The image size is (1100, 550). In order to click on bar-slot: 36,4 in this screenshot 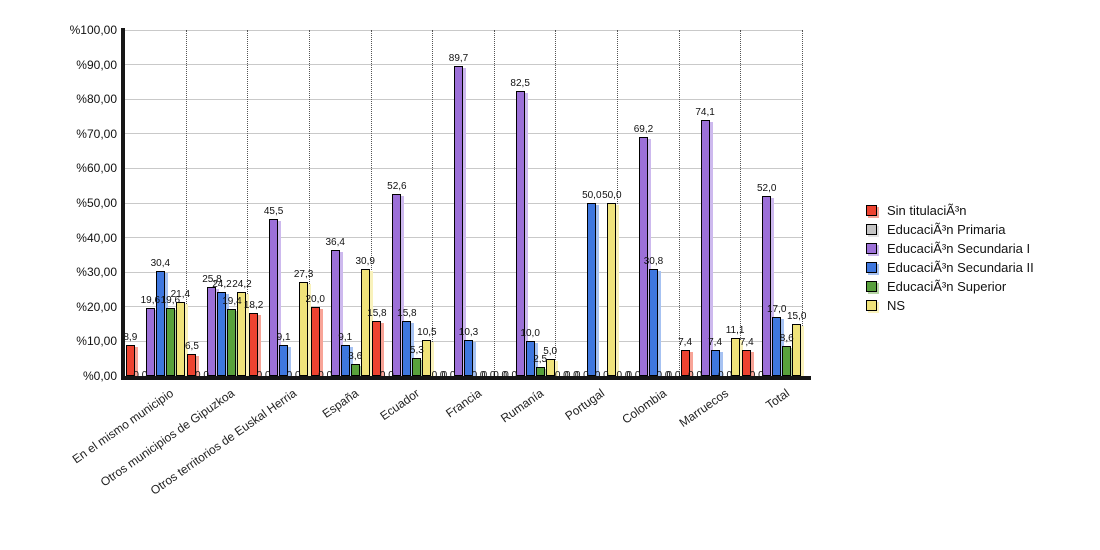, I will do `click(335, 203)`.